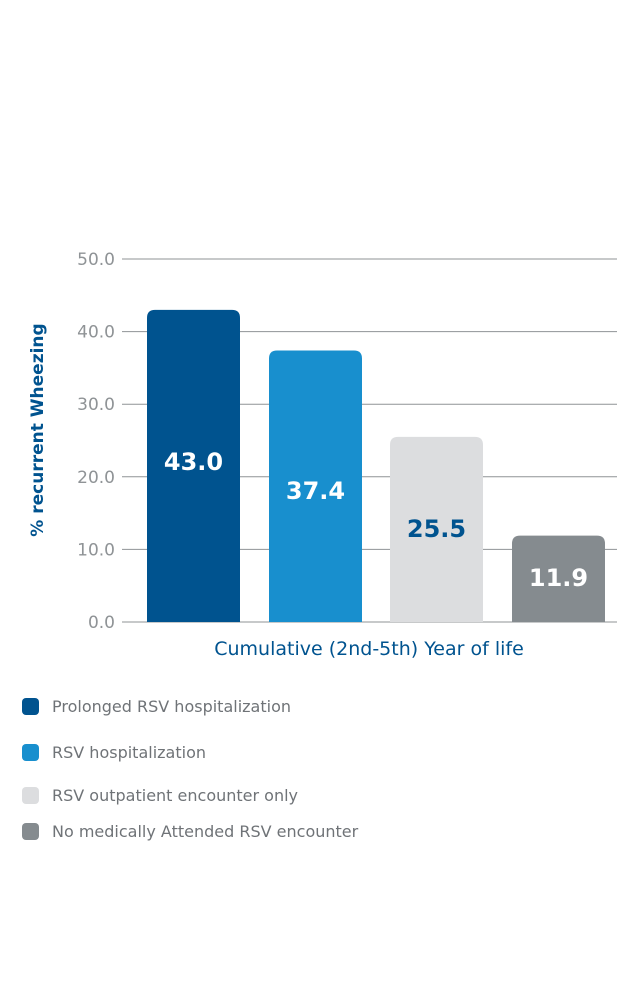 Image resolution: width=640 pixels, height=1000 pixels. I want to click on bar-no-medically-attended-rsv-encounter, so click(558, 578).